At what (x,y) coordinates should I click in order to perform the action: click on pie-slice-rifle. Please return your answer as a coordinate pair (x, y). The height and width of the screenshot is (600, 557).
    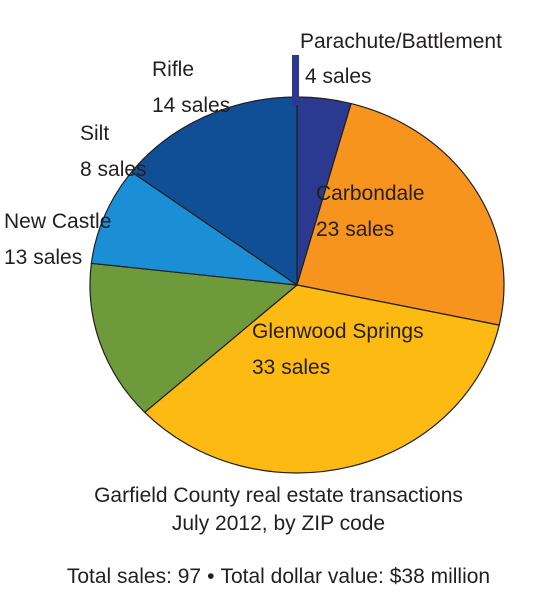
    Looking at the image, I should click on (214, 191).